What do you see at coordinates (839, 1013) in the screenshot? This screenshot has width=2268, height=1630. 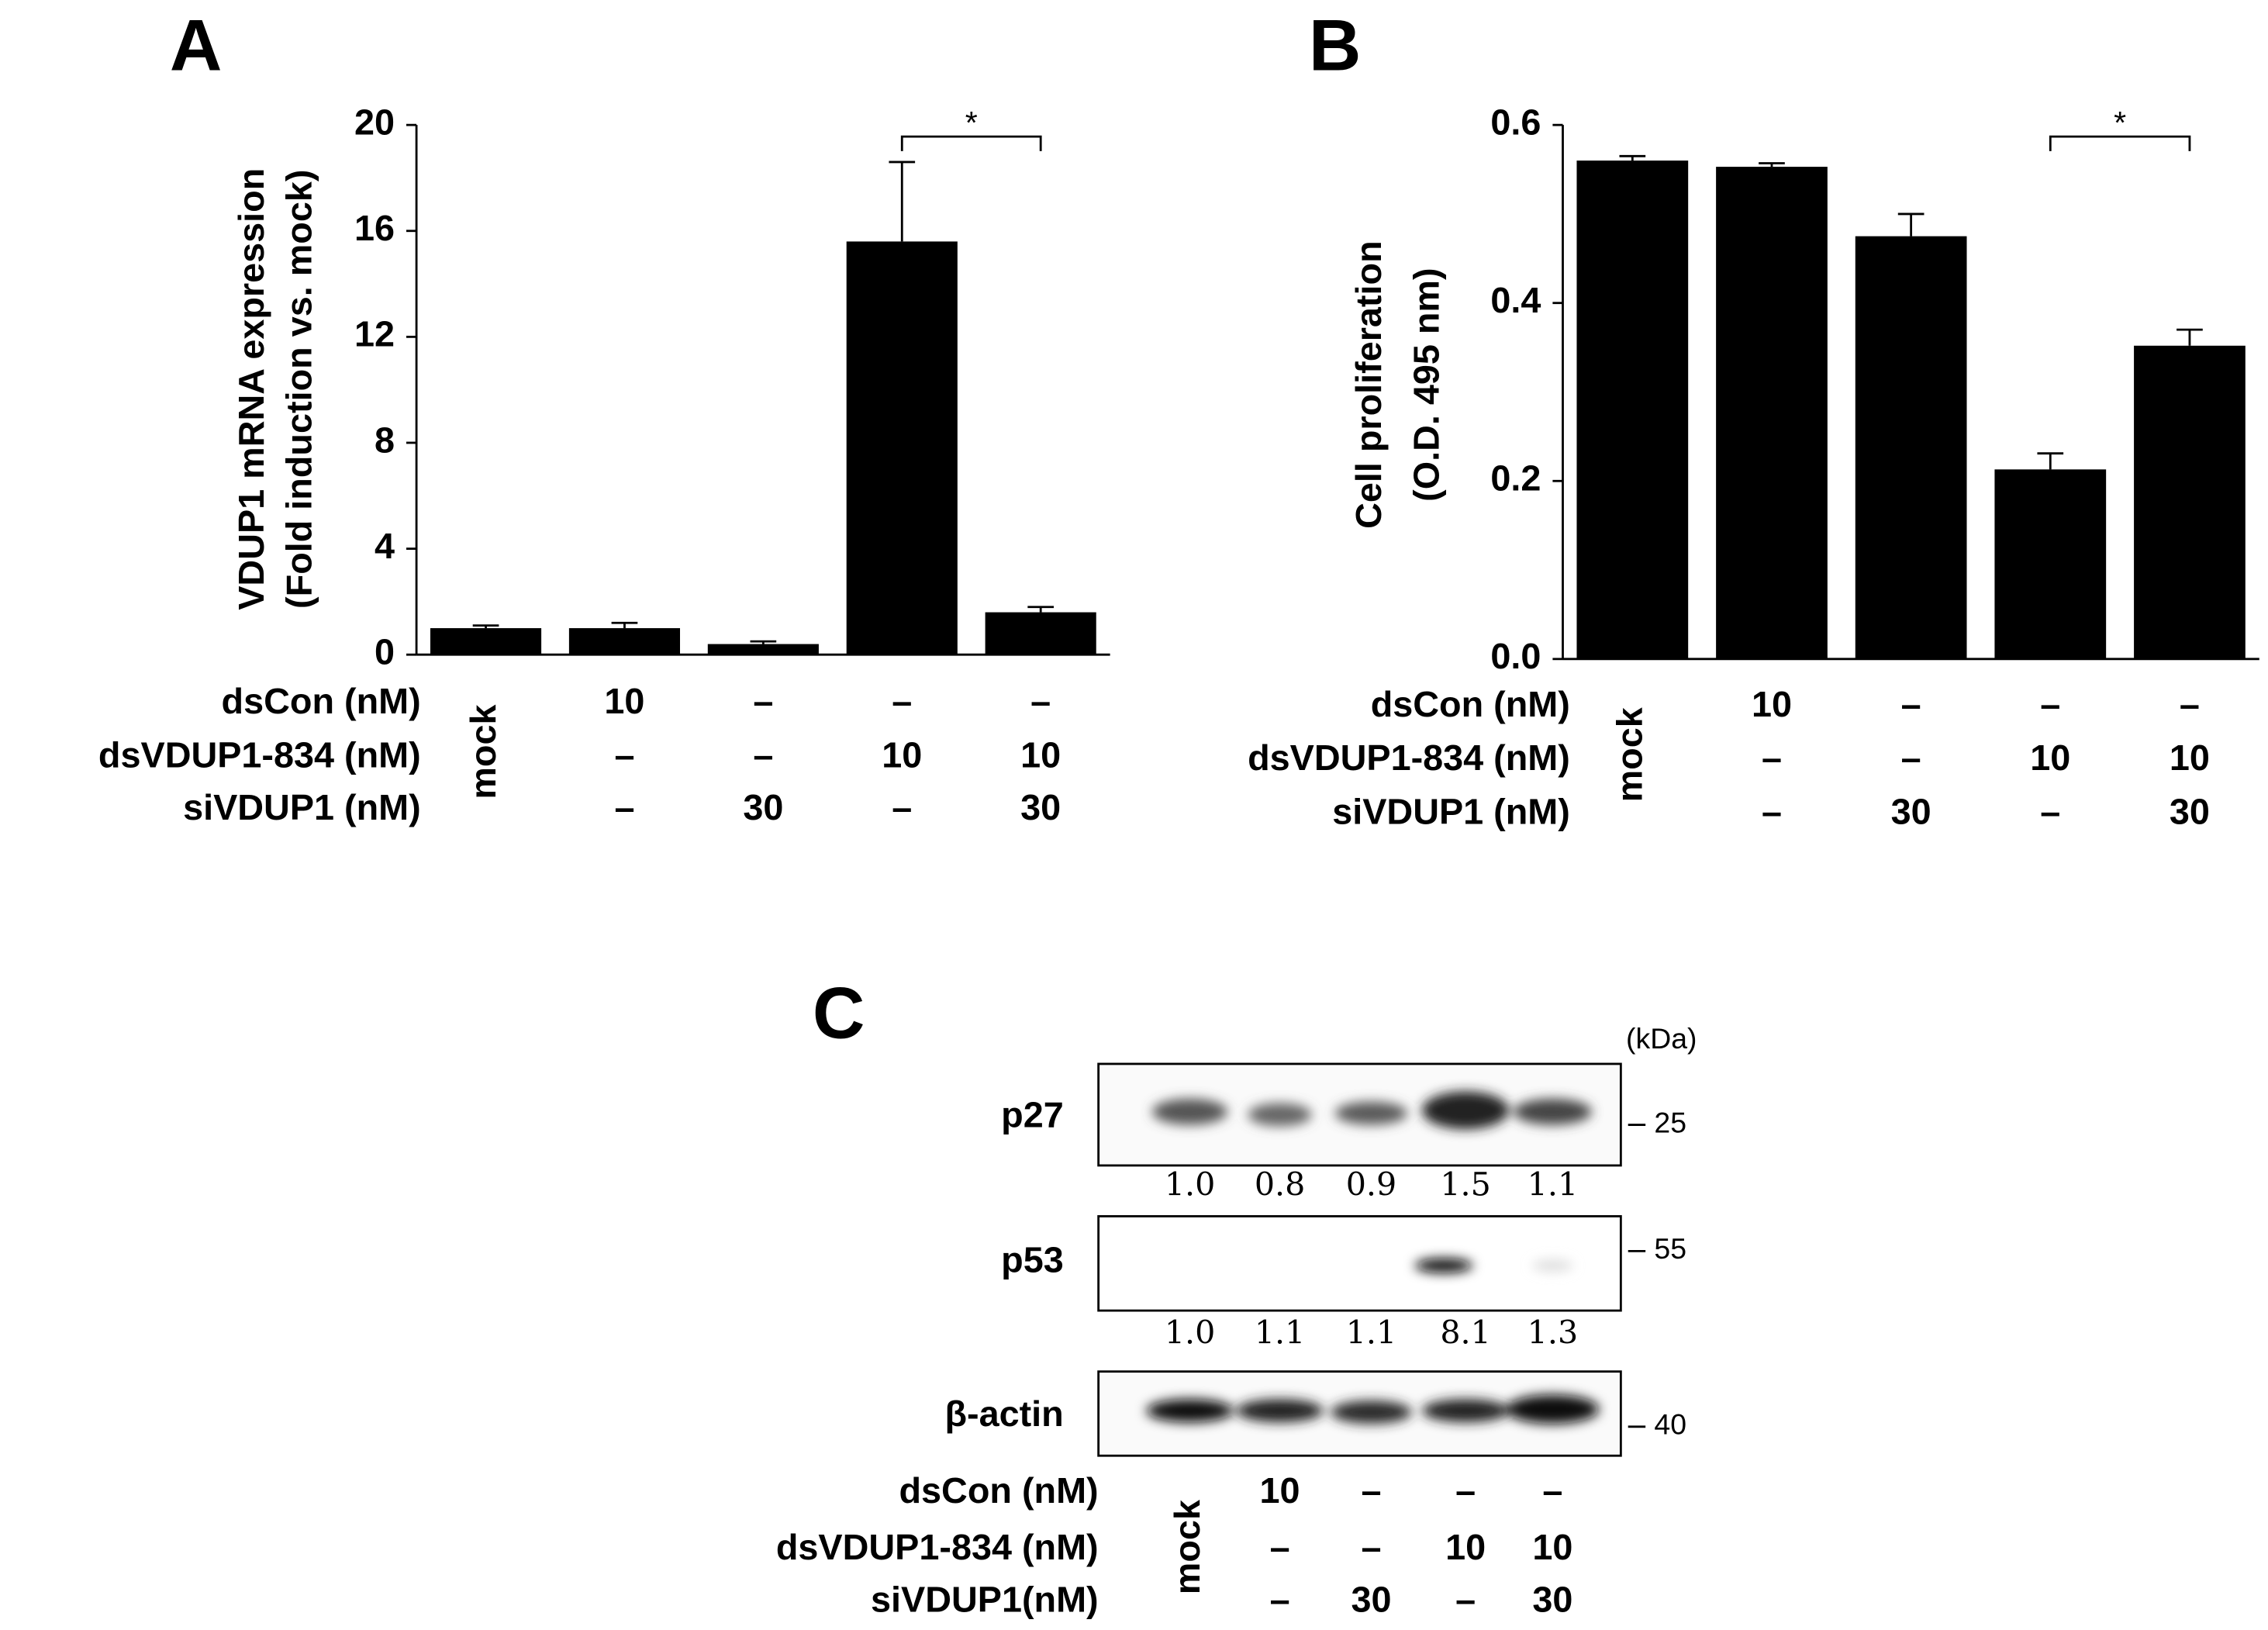 I see `panel-label: C` at bounding box center [839, 1013].